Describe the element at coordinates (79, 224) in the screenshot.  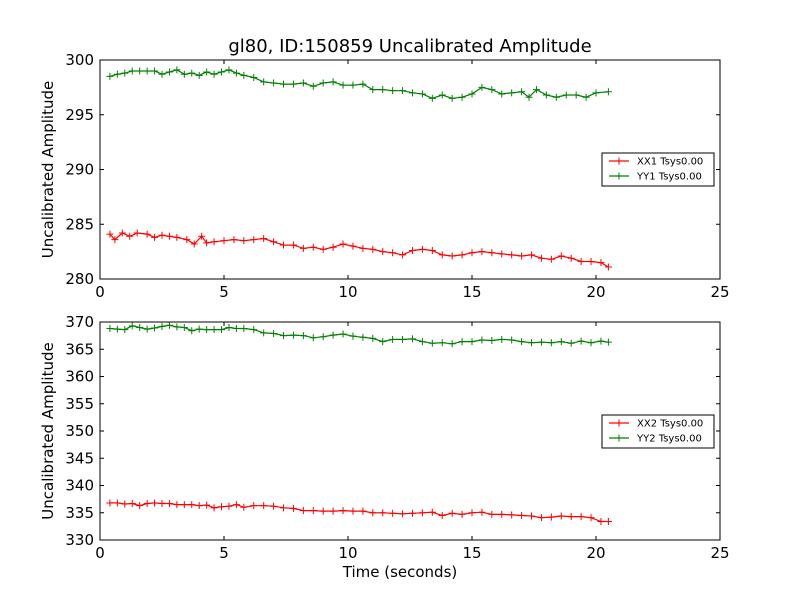
I see `y-tick-label: 285` at that location.